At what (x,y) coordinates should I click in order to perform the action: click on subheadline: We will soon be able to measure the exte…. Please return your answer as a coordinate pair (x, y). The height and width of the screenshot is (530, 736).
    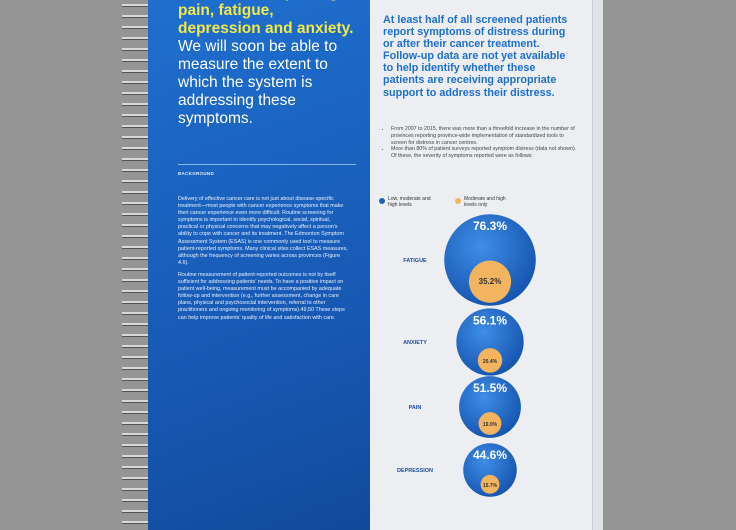
    Looking at the image, I should click on (258, 82).